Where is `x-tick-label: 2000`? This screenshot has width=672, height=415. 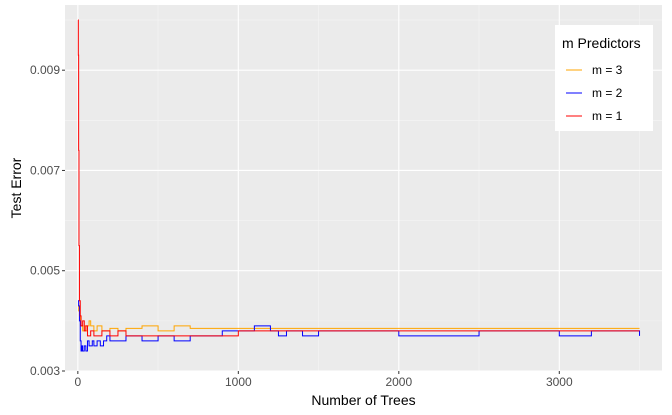 x-tick-label: 2000 is located at coordinates (398, 382).